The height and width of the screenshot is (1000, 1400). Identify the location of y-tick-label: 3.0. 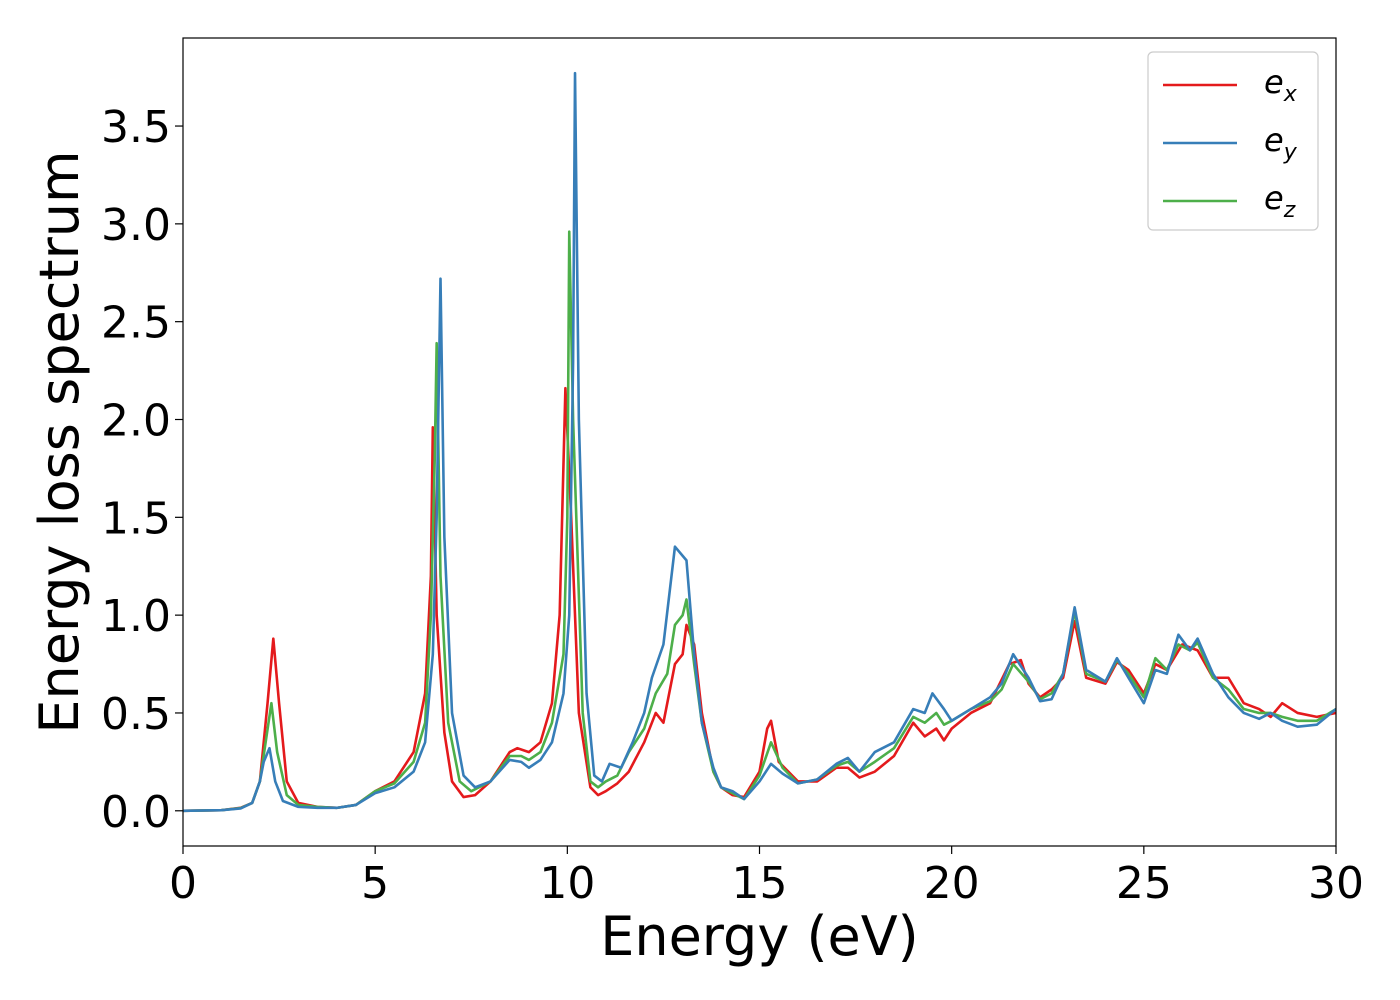
(136, 225).